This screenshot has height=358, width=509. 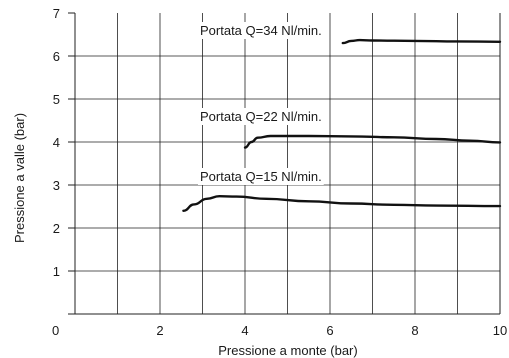 I want to click on y-tick-label-2: 2, so click(x=56, y=228).